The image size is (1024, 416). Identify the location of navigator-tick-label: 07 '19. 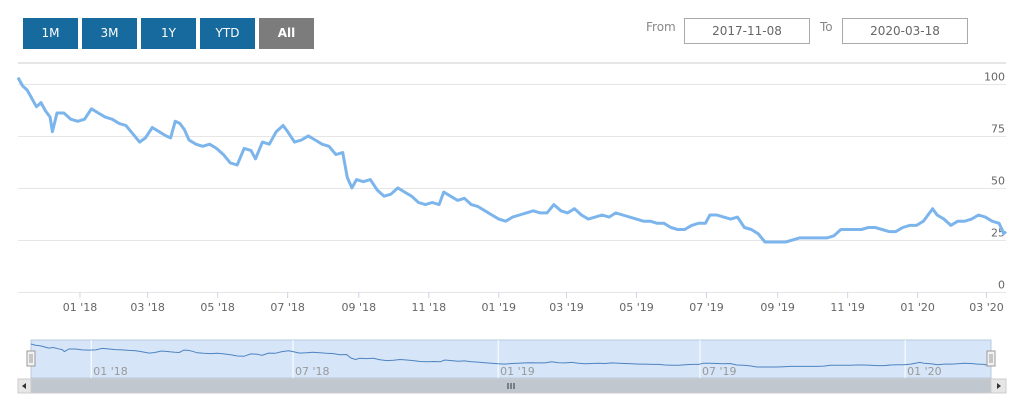
(719, 371).